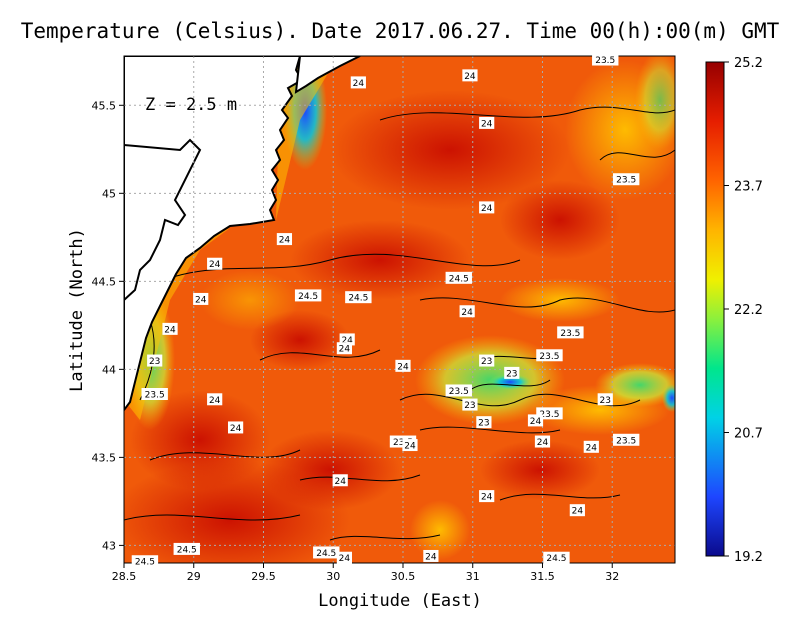 Image resolution: width=800 pixels, height=618 pixels. What do you see at coordinates (104, 281) in the screenshot?
I see `y-tick-label: 44.5` at bounding box center [104, 281].